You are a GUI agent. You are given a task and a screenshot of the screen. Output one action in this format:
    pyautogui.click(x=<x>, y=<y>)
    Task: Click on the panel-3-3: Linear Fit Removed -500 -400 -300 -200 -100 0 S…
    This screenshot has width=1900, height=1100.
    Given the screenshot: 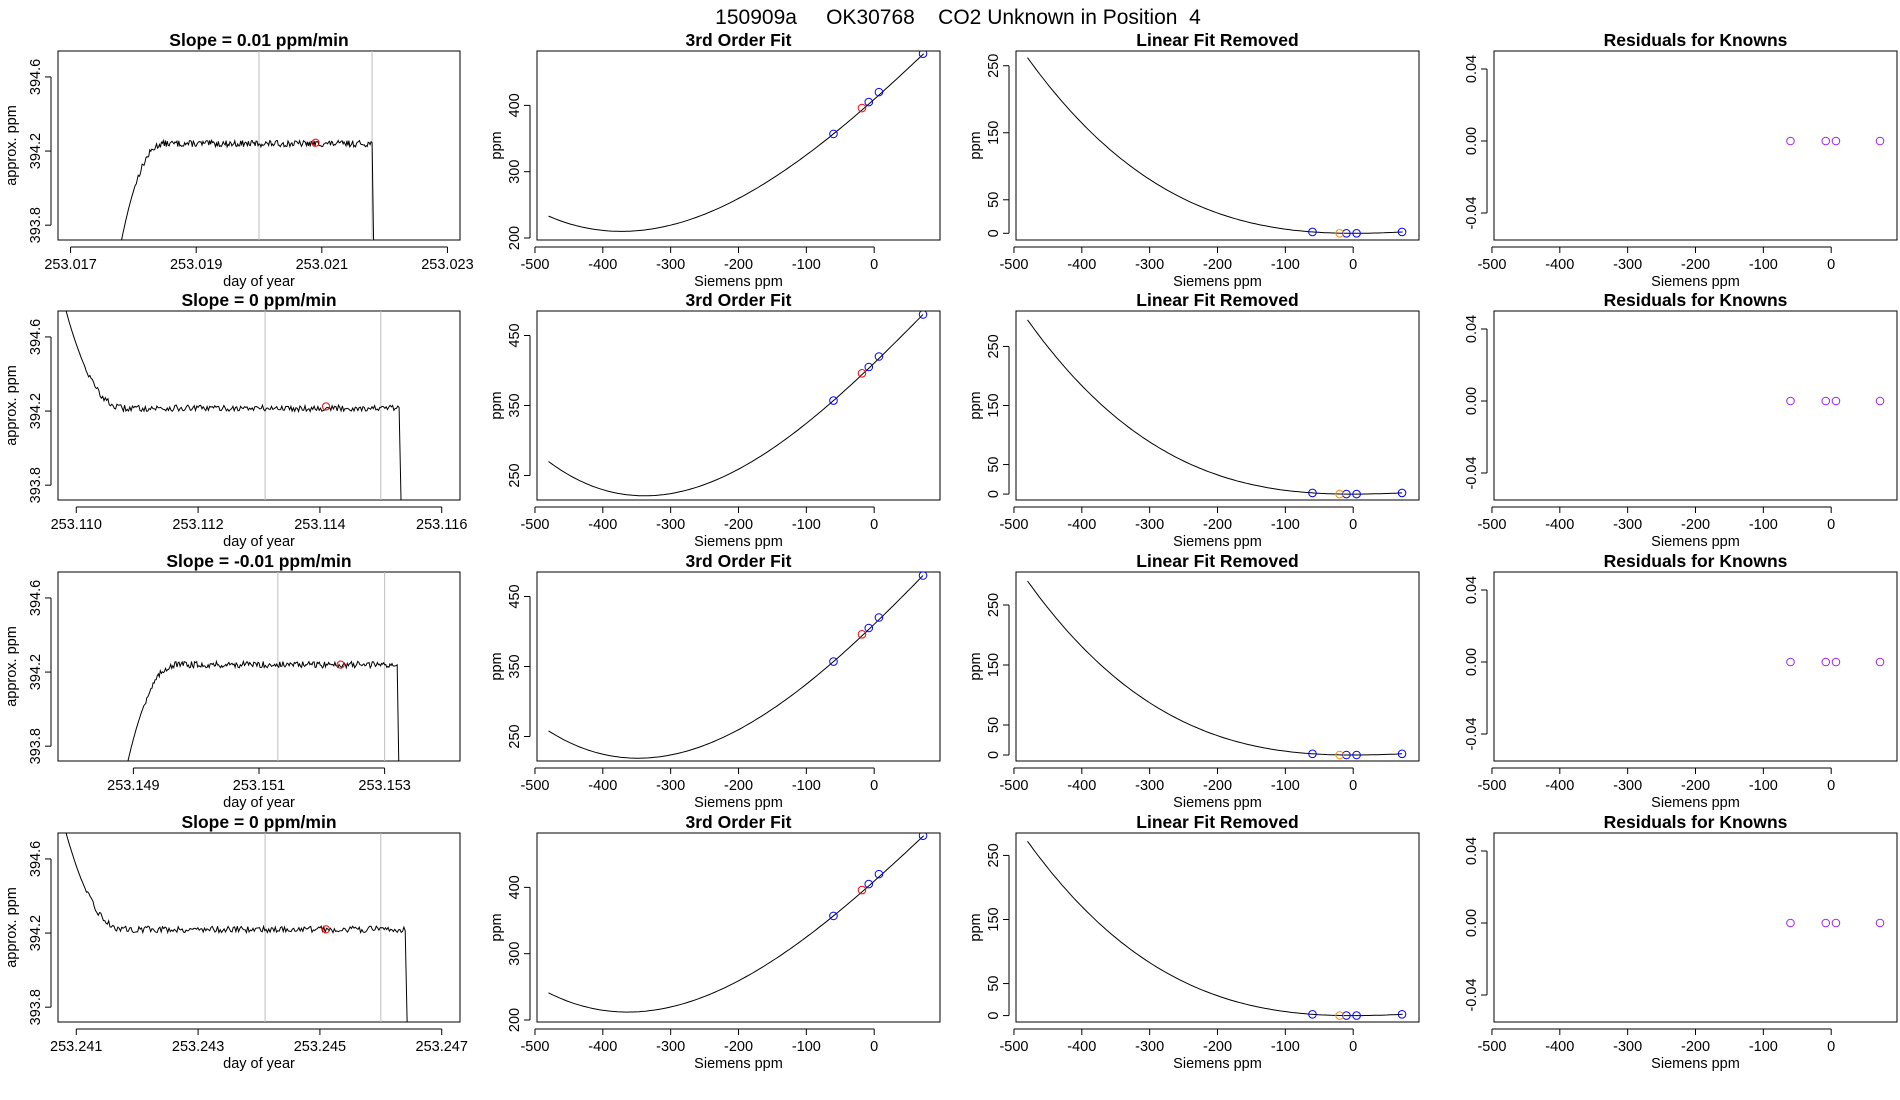 What is the action you would take?
    pyautogui.click(x=1194, y=681)
    